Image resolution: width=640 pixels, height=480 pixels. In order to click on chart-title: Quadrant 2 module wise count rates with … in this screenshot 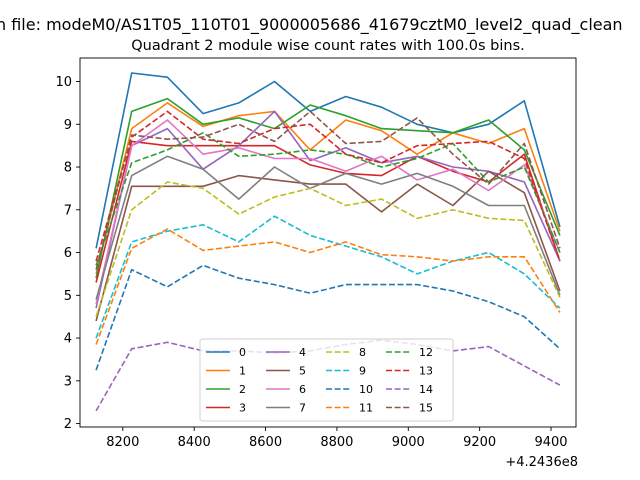, I will do `click(328, 46)`.